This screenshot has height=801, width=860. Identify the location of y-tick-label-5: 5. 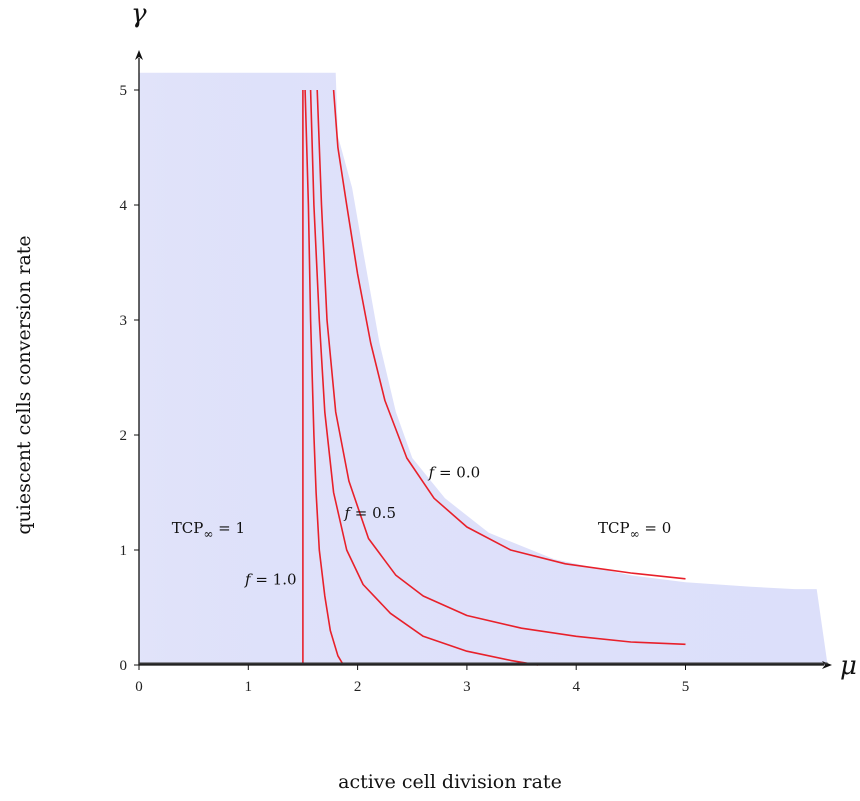
(124, 91).